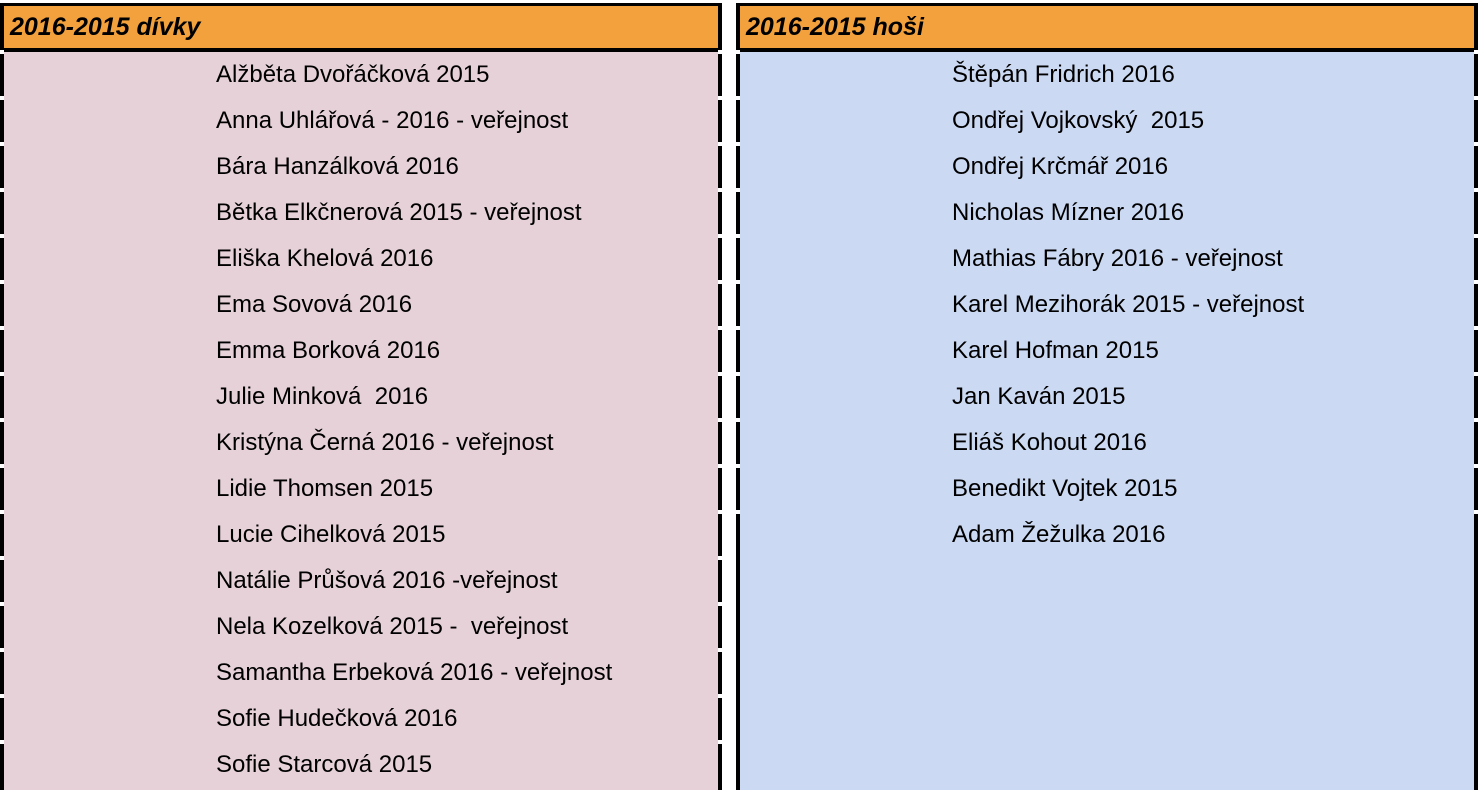 This screenshot has width=1478, height=790. What do you see at coordinates (361, 212) in the screenshot?
I see `name-row: Bětka Elkčnerová 2015 - veřejnost` at bounding box center [361, 212].